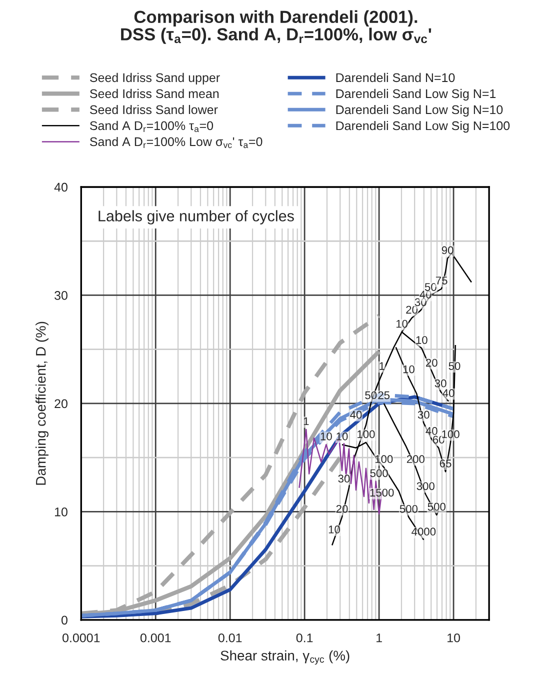 This screenshot has height=685, width=552. Describe the element at coordinates (230, 637) in the screenshot. I see `x-tick-label: 0.01` at that location.